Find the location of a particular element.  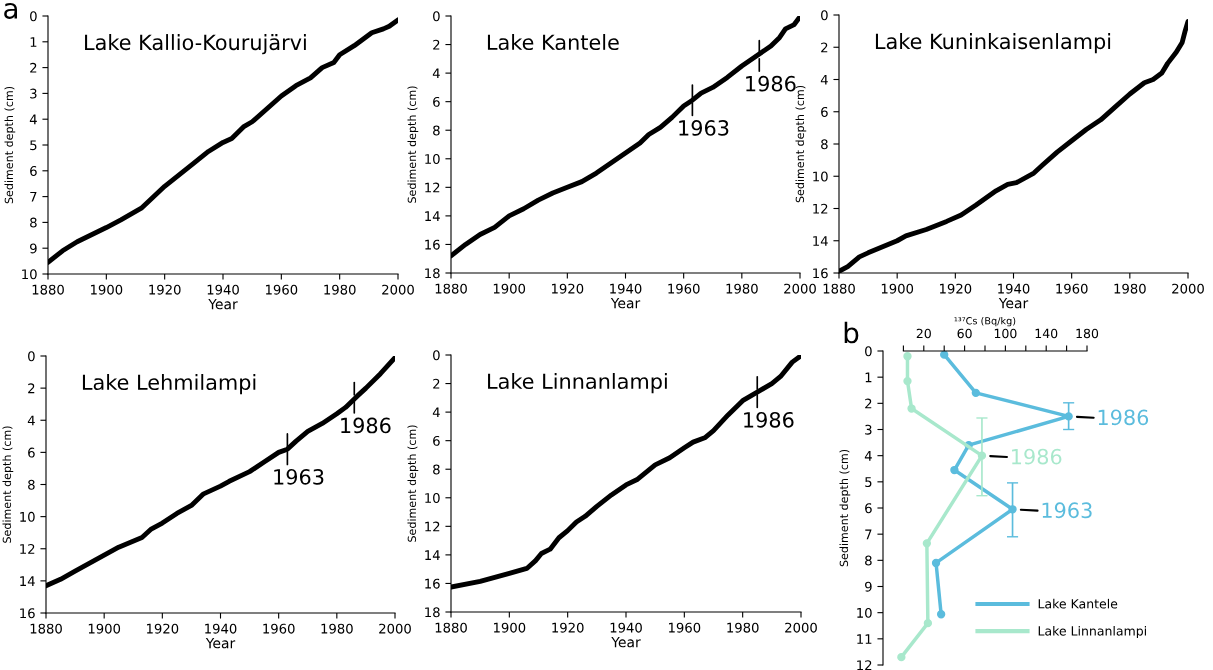

y-tick-label: 11 is located at coordinates (864, 639).